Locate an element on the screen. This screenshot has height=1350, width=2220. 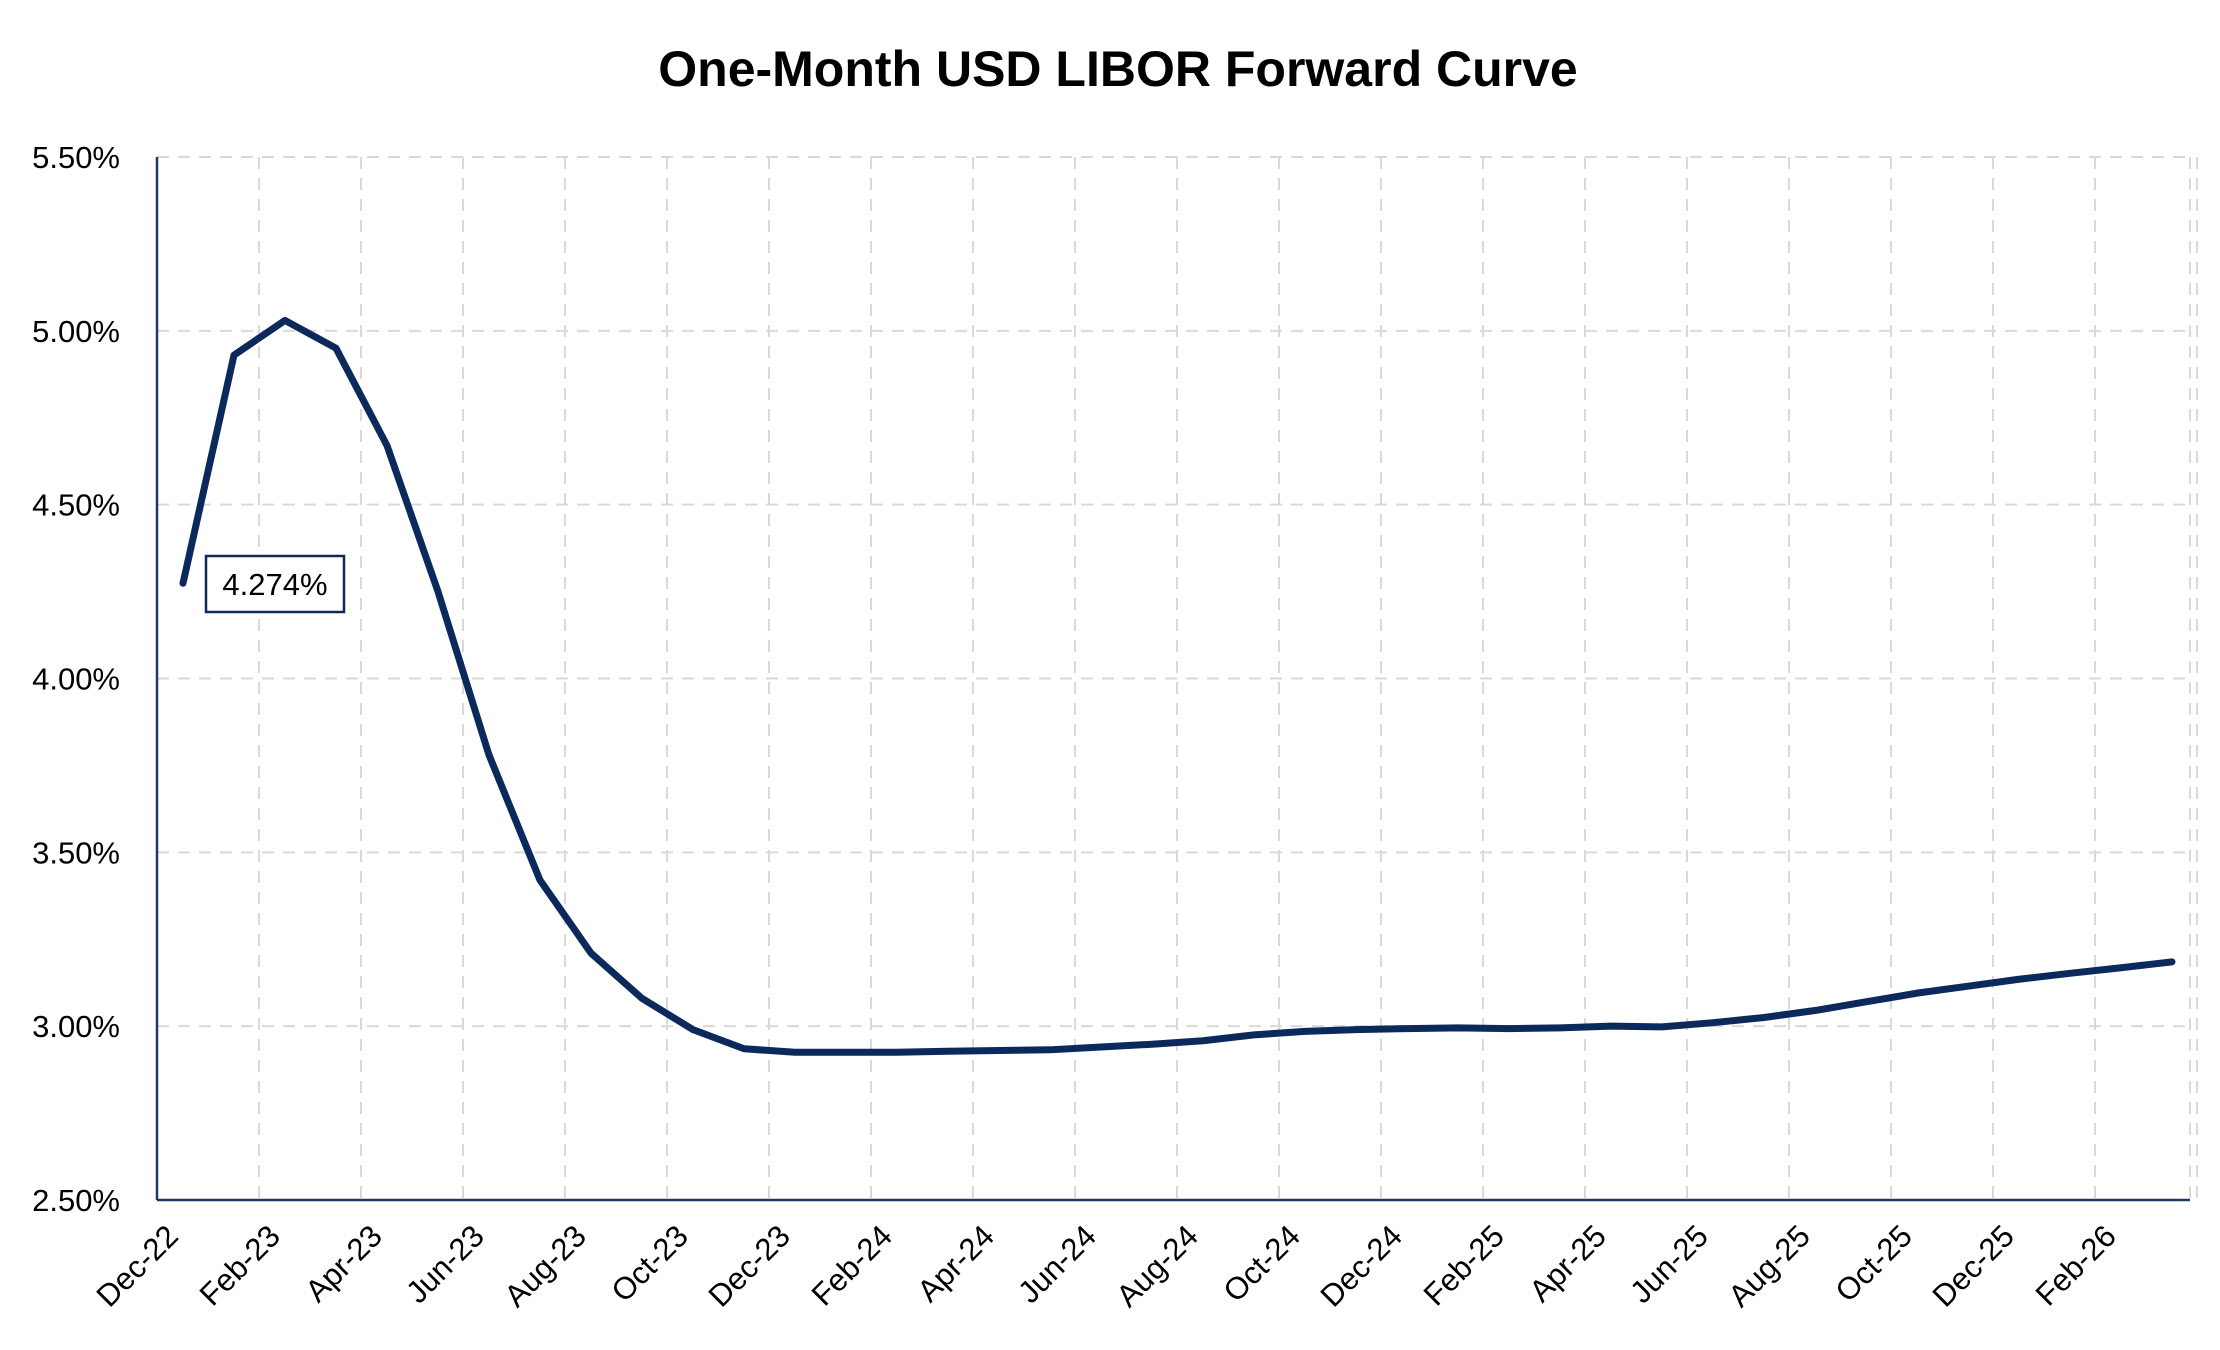
y-tick-label: 3.00% is located at coordinates (76, 1026).